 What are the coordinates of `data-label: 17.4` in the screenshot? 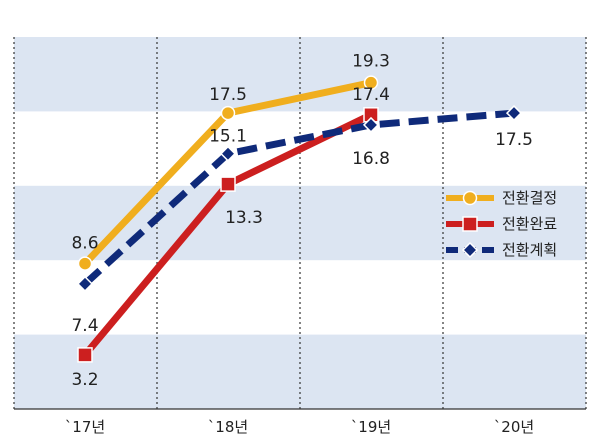 It's located at (371, 95).